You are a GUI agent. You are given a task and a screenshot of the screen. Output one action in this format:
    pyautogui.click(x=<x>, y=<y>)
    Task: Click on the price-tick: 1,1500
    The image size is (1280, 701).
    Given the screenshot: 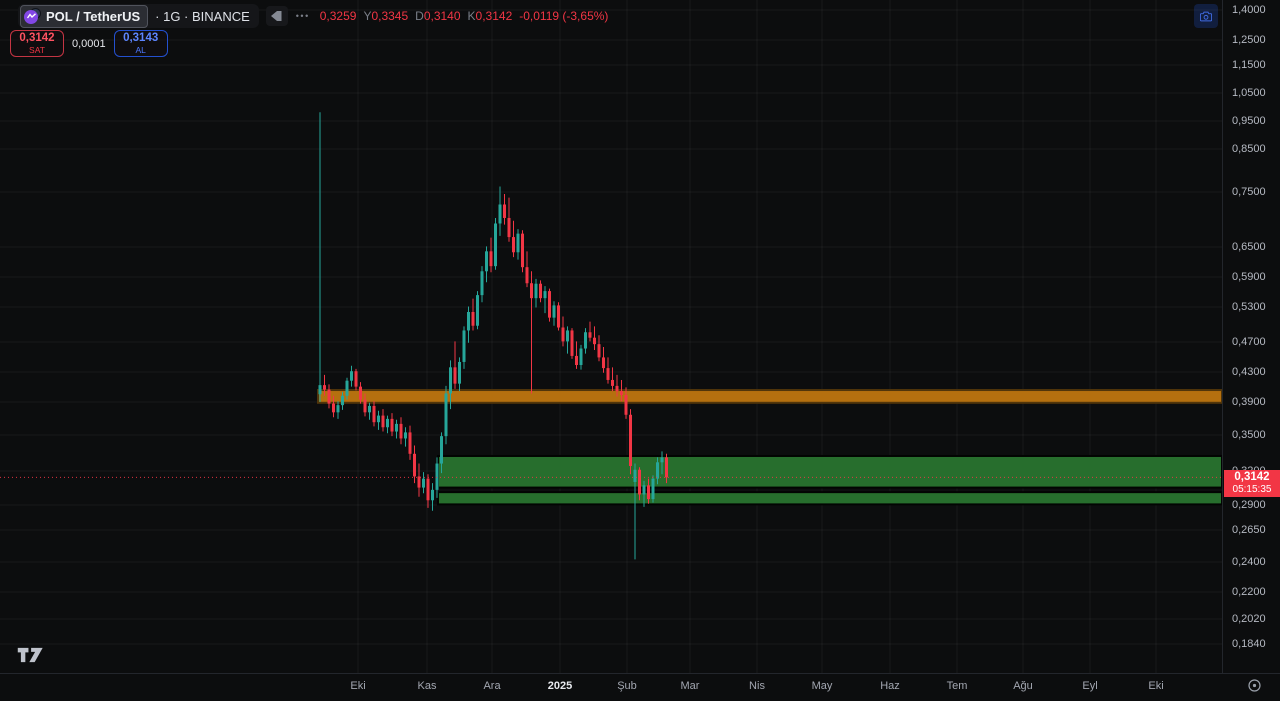 What is the action you would take?
    pyautogui.click(x=1249, y=65)
    